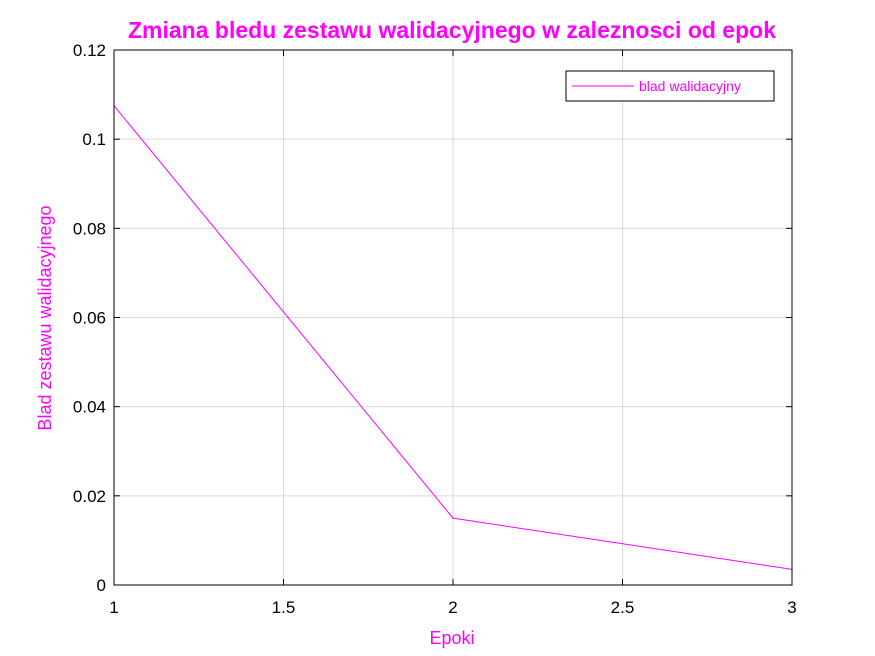 The image size is (875, 656). Describe the element at coordinates (452, 607) in the screenshot. I see `x-tick-label: 2` at that location.